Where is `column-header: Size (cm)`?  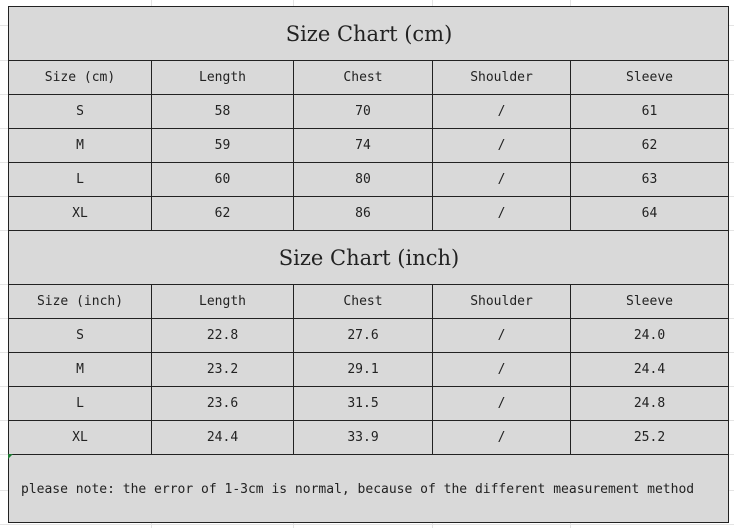 column-header: Size (cm) is located at coordinates (80, 78).